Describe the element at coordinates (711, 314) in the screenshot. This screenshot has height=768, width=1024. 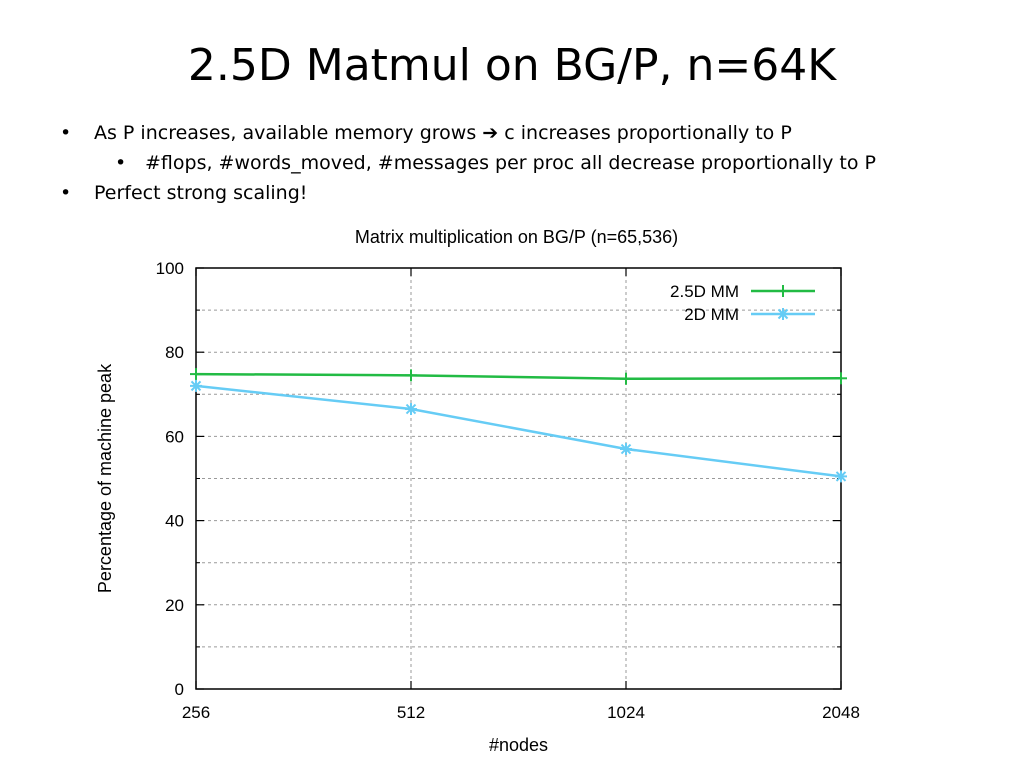
I see `legend-label: 2D MM` at that location.